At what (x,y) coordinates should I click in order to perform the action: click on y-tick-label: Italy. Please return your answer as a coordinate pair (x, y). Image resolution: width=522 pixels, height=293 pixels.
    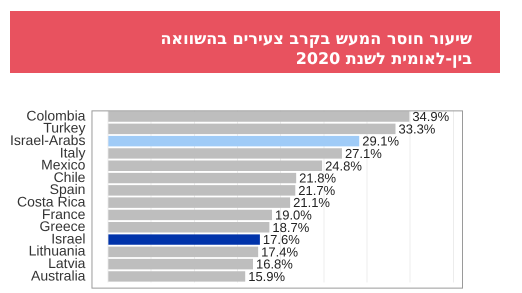
    Looking at the image, I should click on (73, 152).